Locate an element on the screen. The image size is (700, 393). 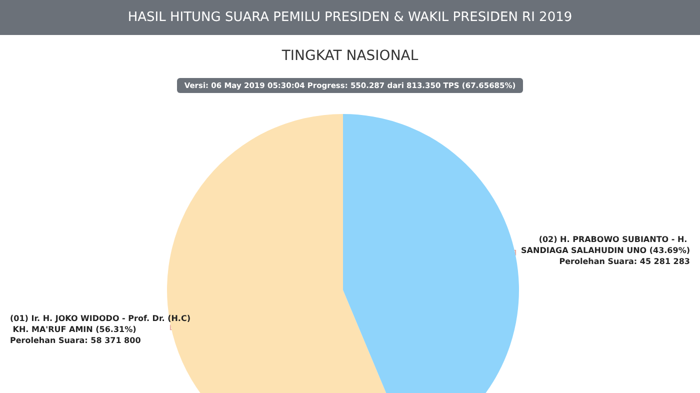
slice-label: (02) H. PRABOWO SUBIANTO - H. SANDIAGA SALAHUDIN UNO (43.69%) is located at coordinates (605, 244).